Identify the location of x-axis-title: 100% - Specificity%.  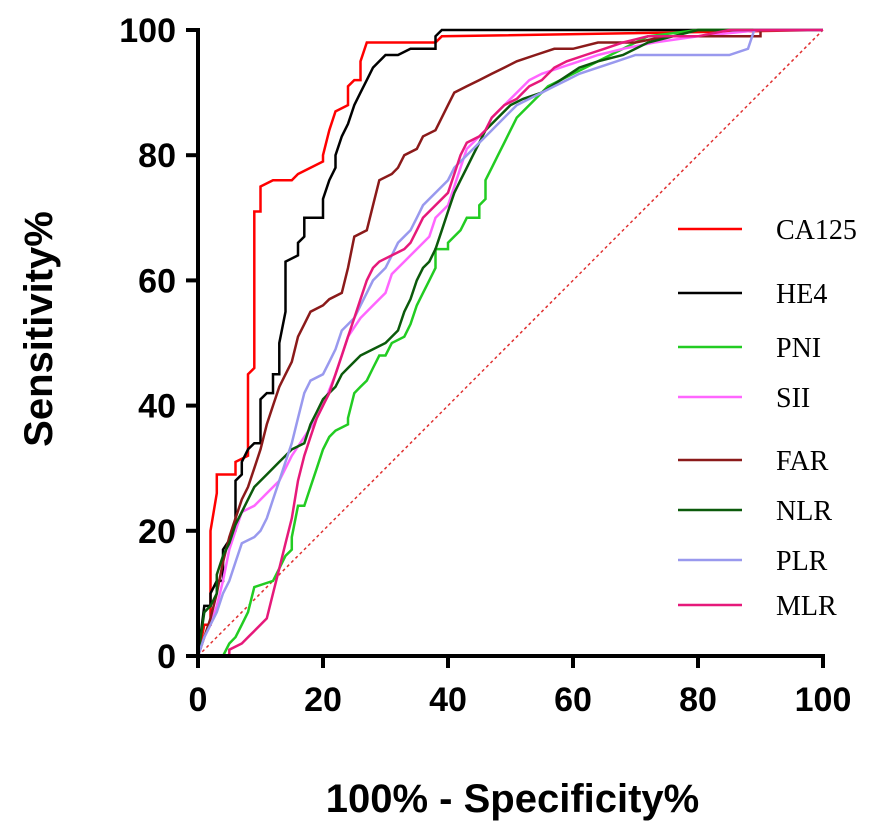
(513, 799).